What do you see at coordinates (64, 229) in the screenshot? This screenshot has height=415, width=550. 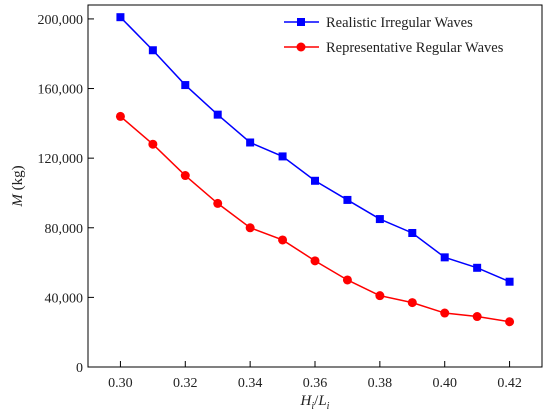 I see `y-tick-label: 80,000` at bounding box center [64, 229].